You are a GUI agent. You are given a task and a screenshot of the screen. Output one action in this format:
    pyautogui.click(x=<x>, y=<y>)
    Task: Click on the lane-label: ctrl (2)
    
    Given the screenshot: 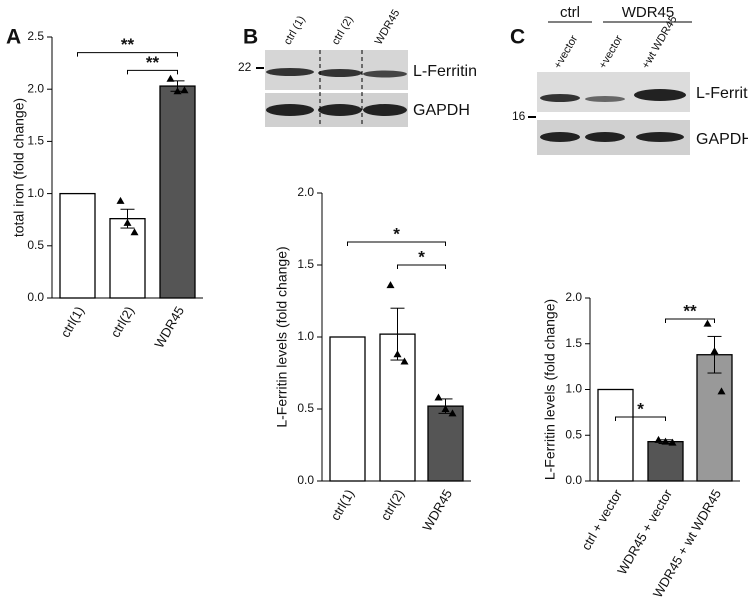 What is the action you would take?
    pyautogui.click(x=343, y=30)
    